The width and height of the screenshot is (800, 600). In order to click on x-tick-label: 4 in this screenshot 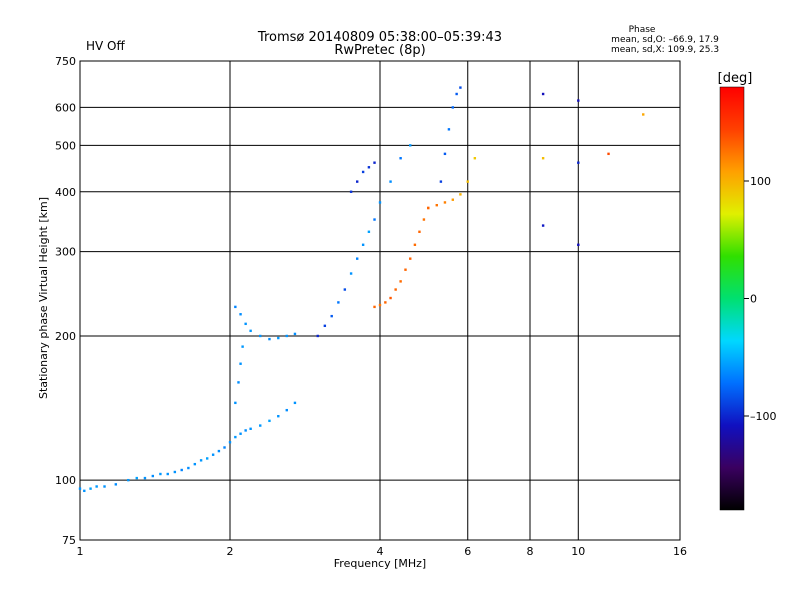, I will do `click(380, 551)`.